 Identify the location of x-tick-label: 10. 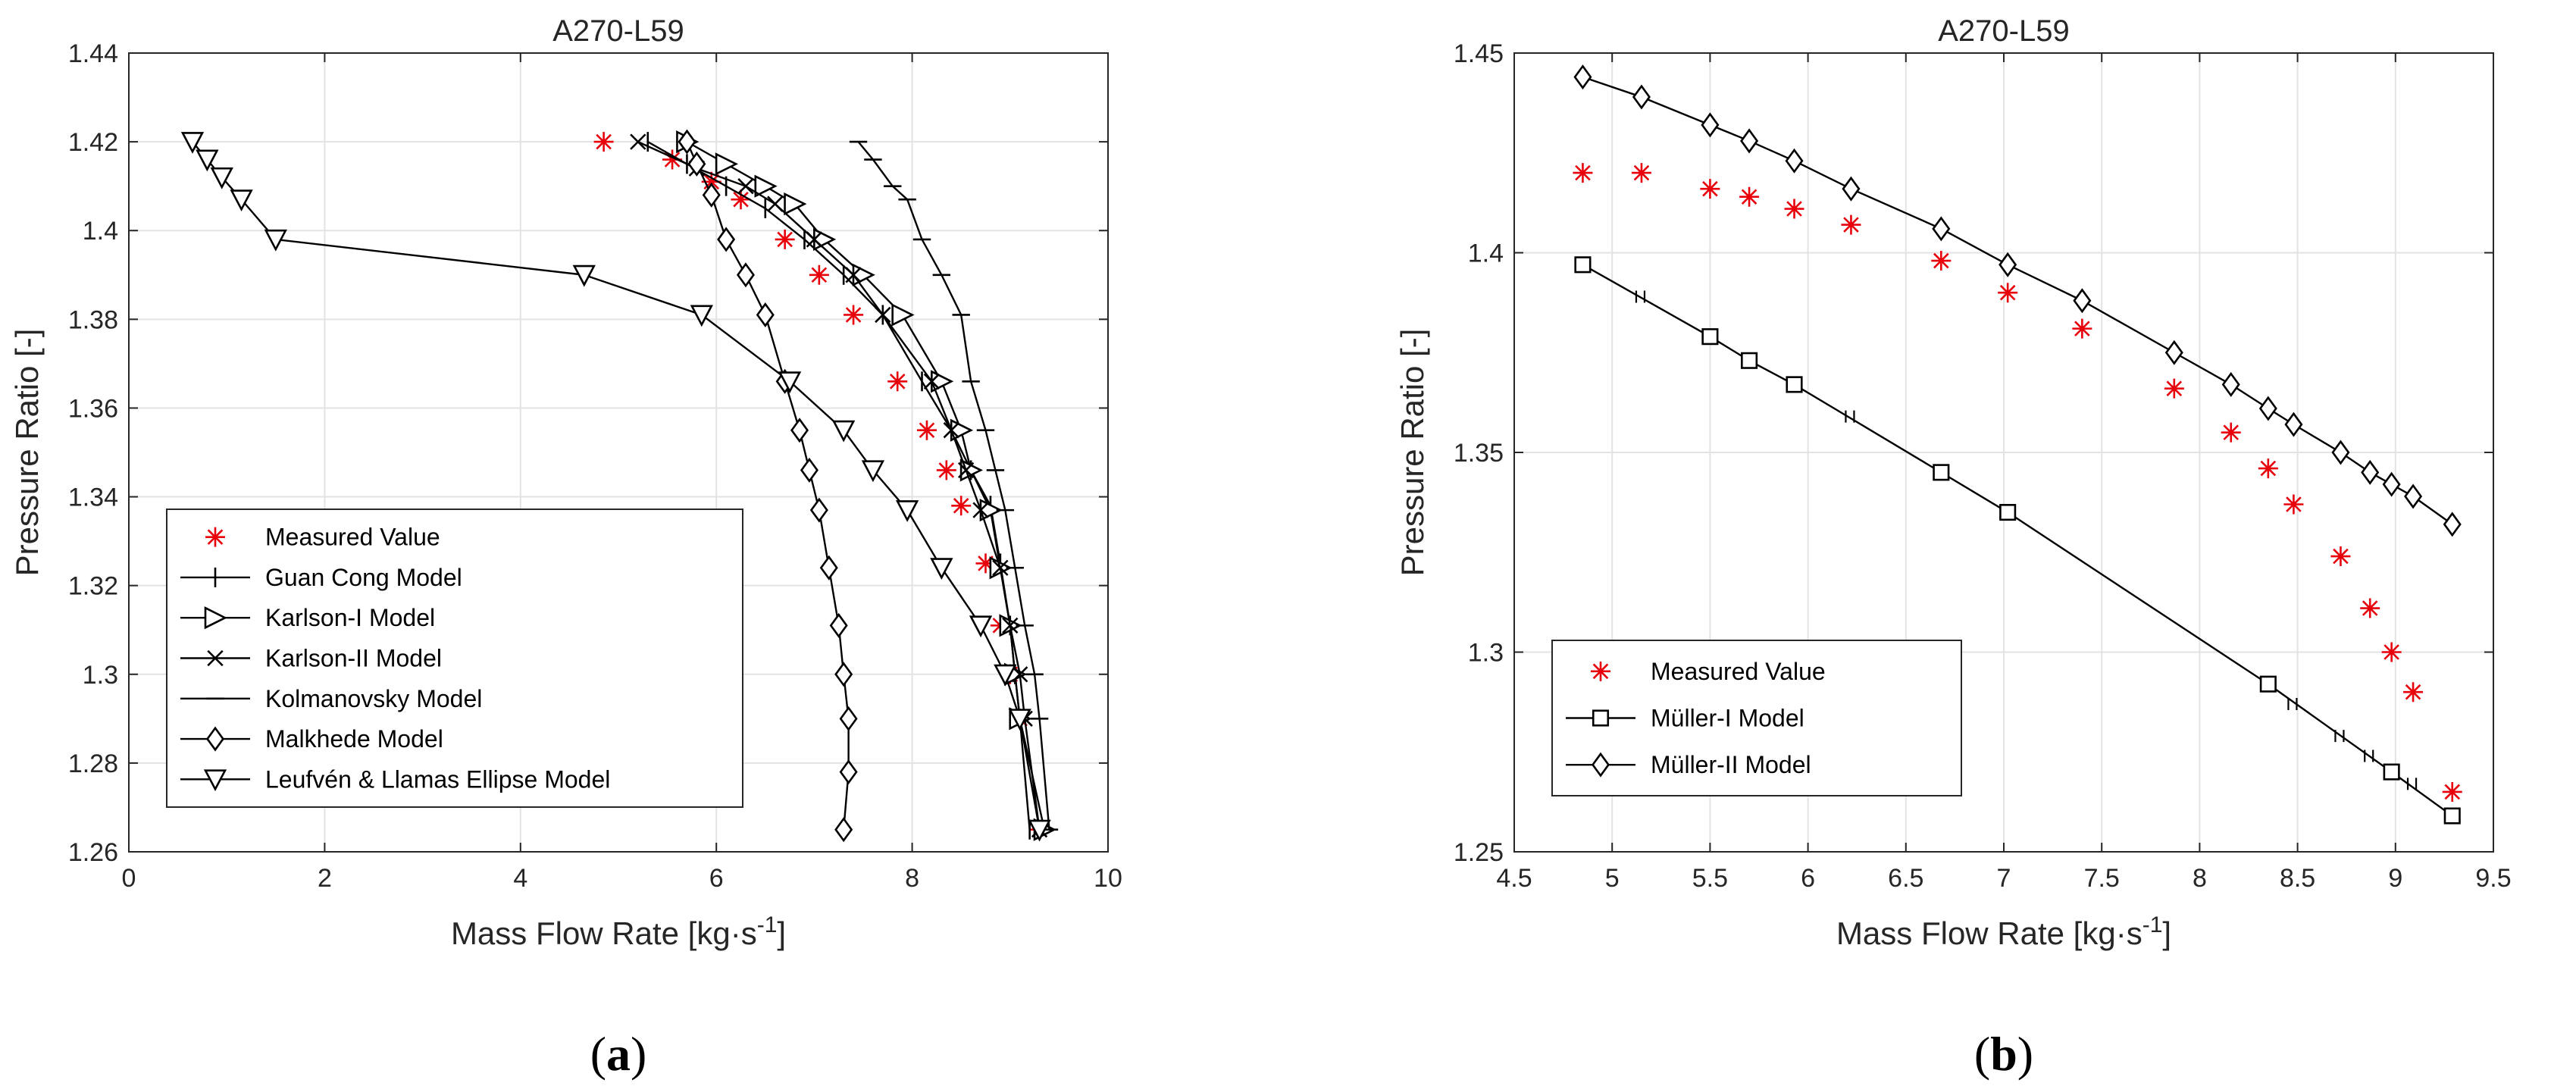
(1108, 878).